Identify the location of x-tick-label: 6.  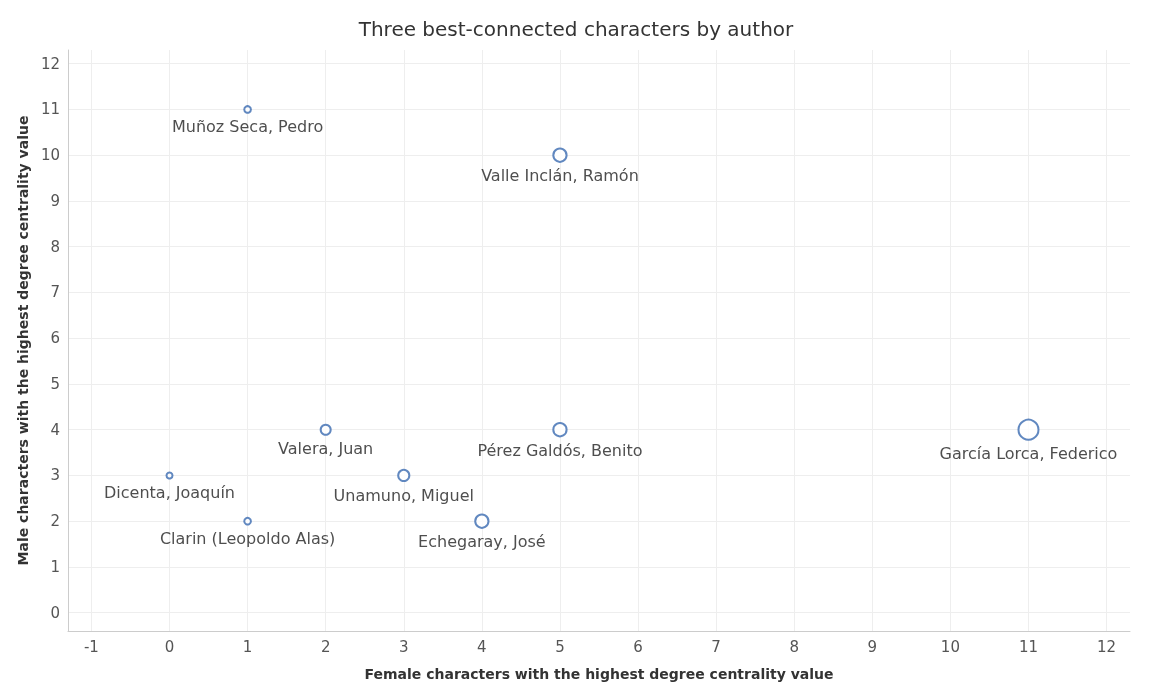
(638, 646).